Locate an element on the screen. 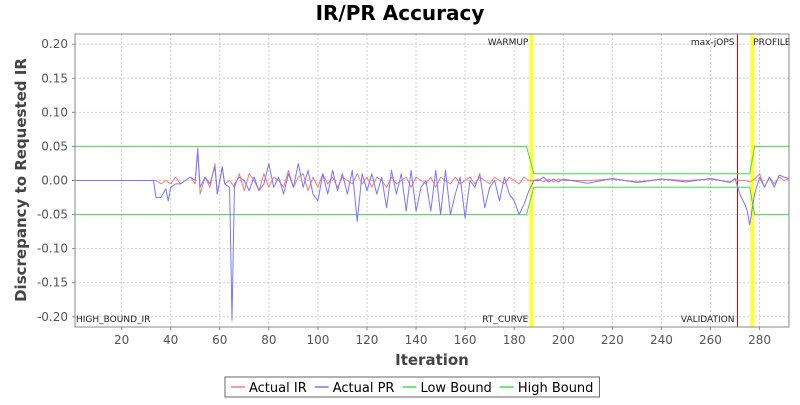  x-tick-label: 220 is located at coordinates (612, 340).